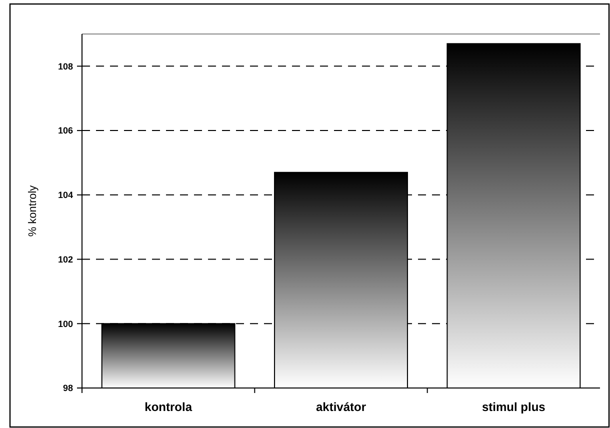 Image resolution: width=610 pixels, height=428 pixels. I want to click on x-tick-label: kontrola, so click(168, 407).